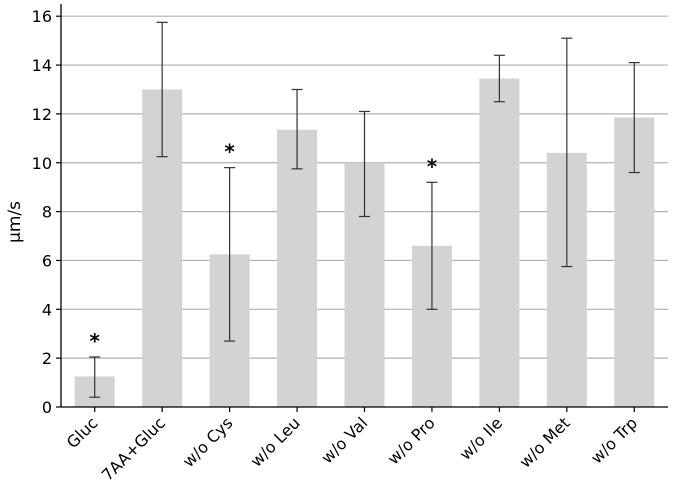 This screenshot has height=498, width=675. What do you see at coordinates (15, 222) in the screenshot?
I see `y-axis-label: µm/s` at bounding box center [15, 222].